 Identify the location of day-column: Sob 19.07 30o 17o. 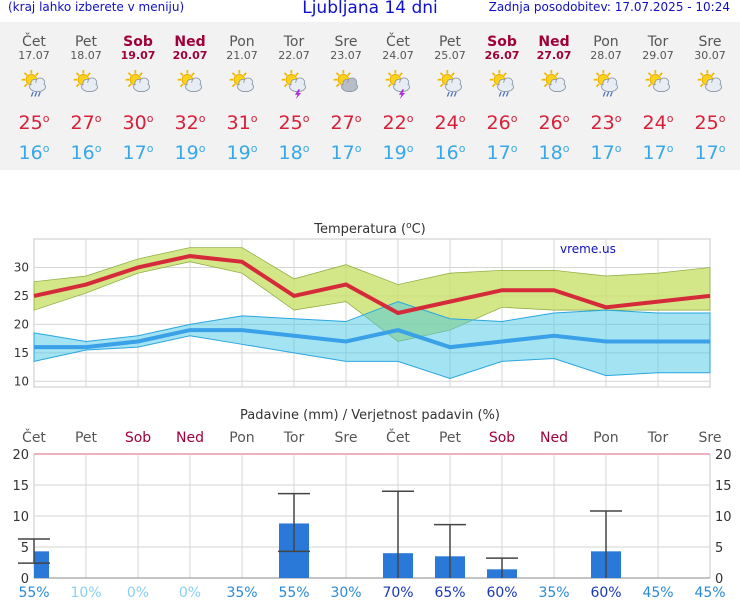
(138, 96).